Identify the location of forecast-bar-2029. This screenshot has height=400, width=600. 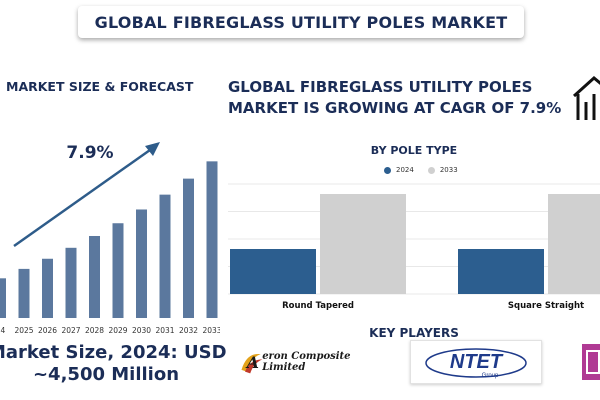
(118, 270).